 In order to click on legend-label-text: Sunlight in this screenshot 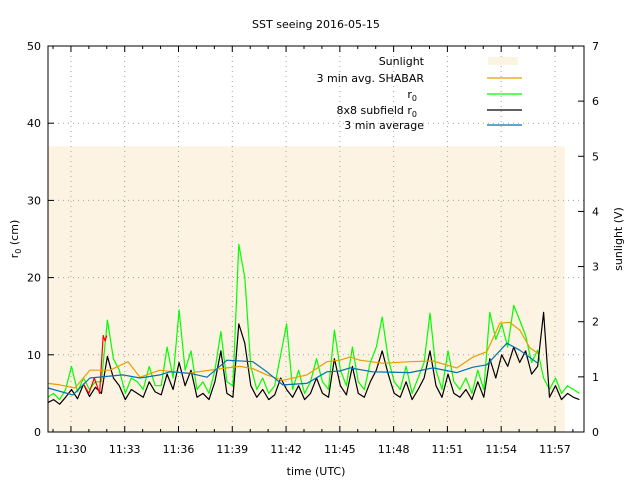, I will do `click(402, 61)`.